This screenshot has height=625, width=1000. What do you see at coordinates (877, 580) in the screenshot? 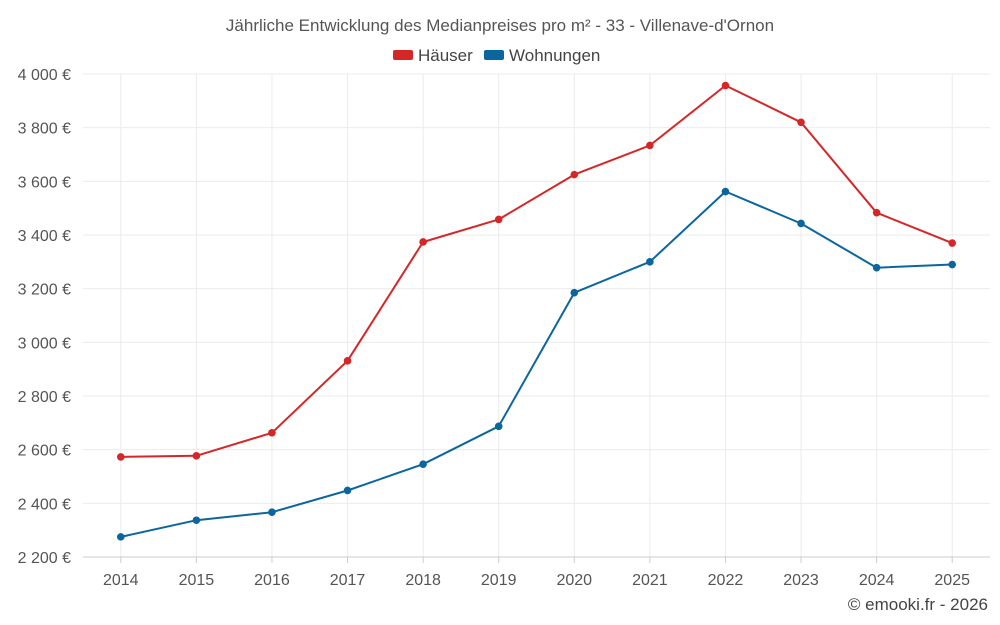
I see `x-tick-label: 2024` at bounding box center [877, 580].